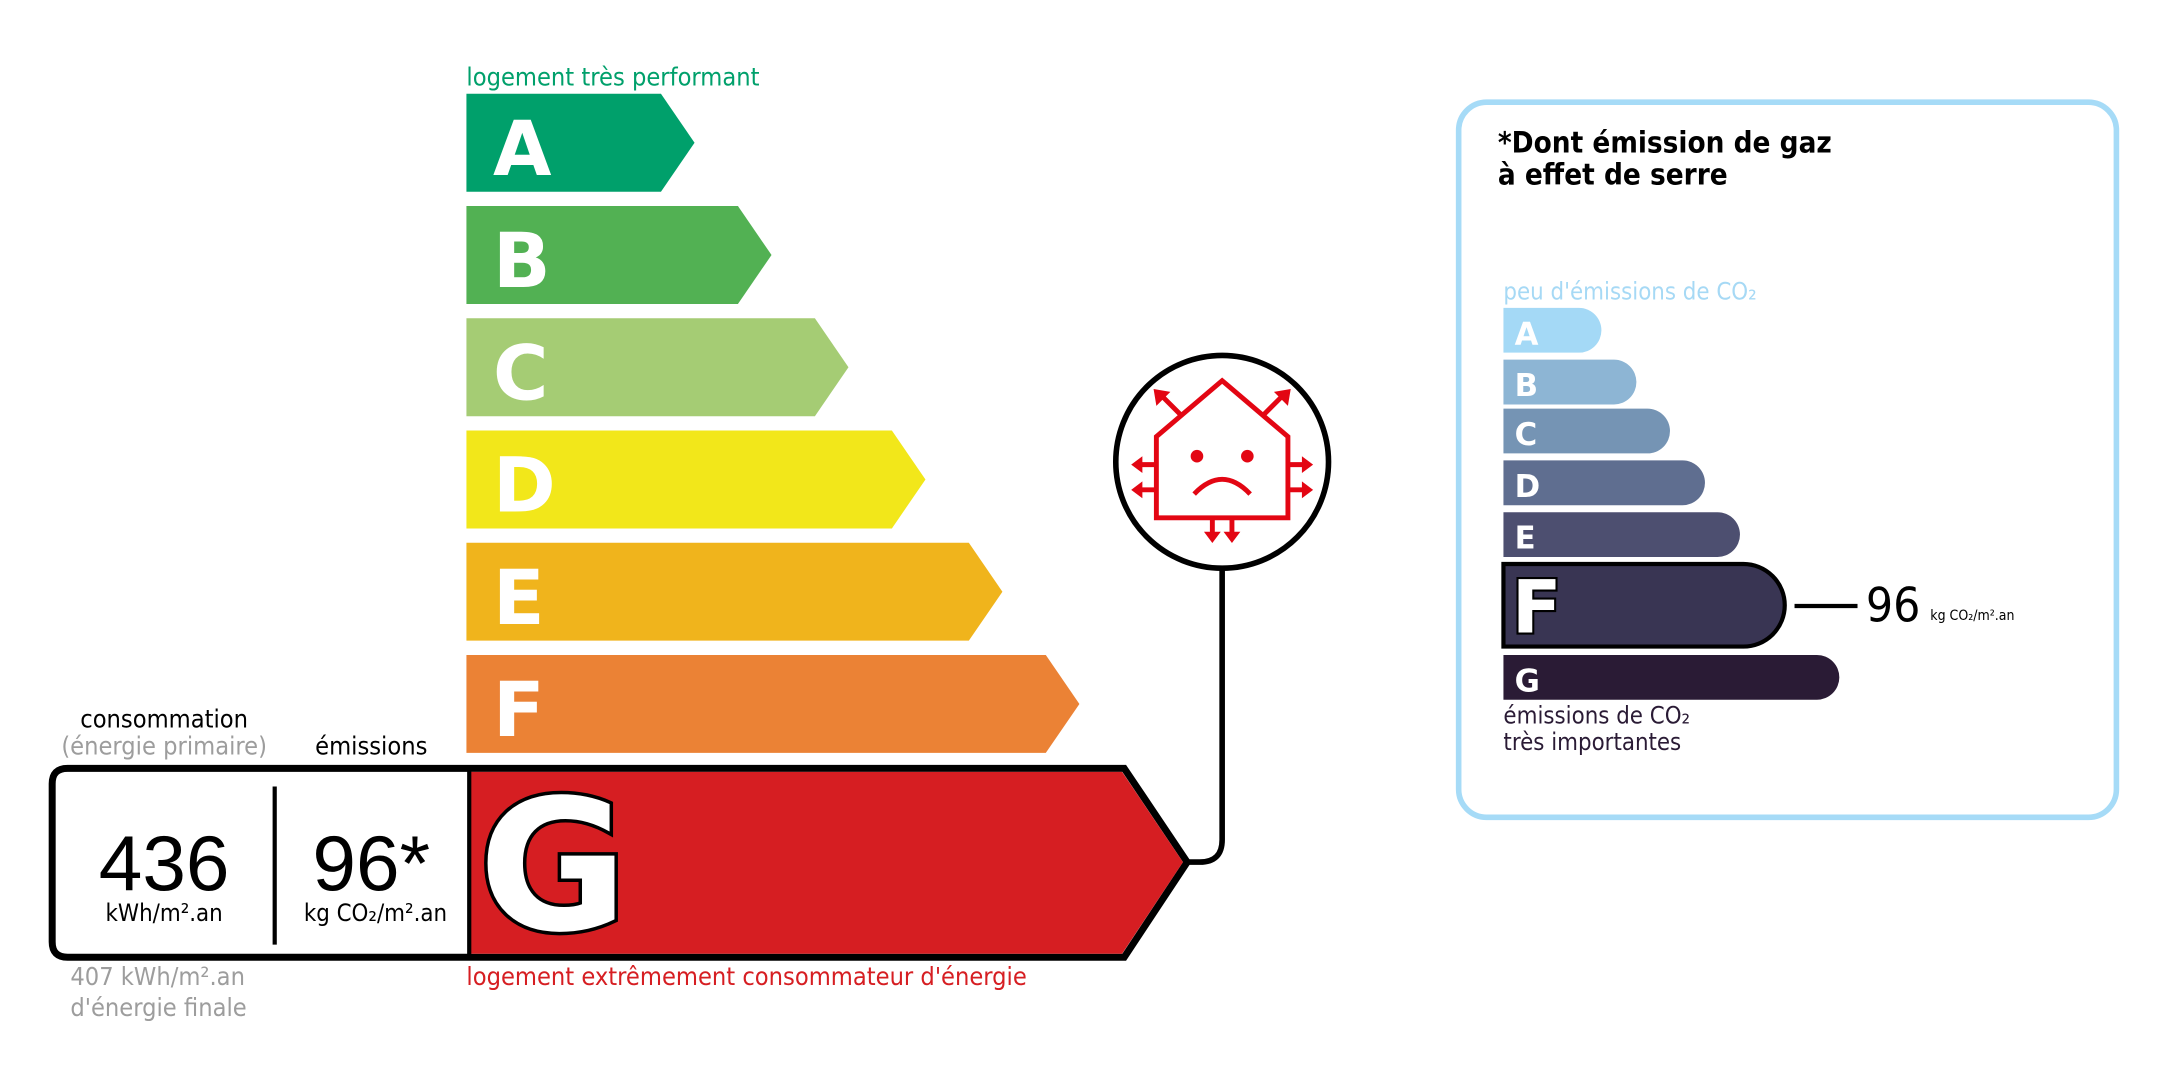  I want to click on ghg-class-c: C, so click(1586, 431).